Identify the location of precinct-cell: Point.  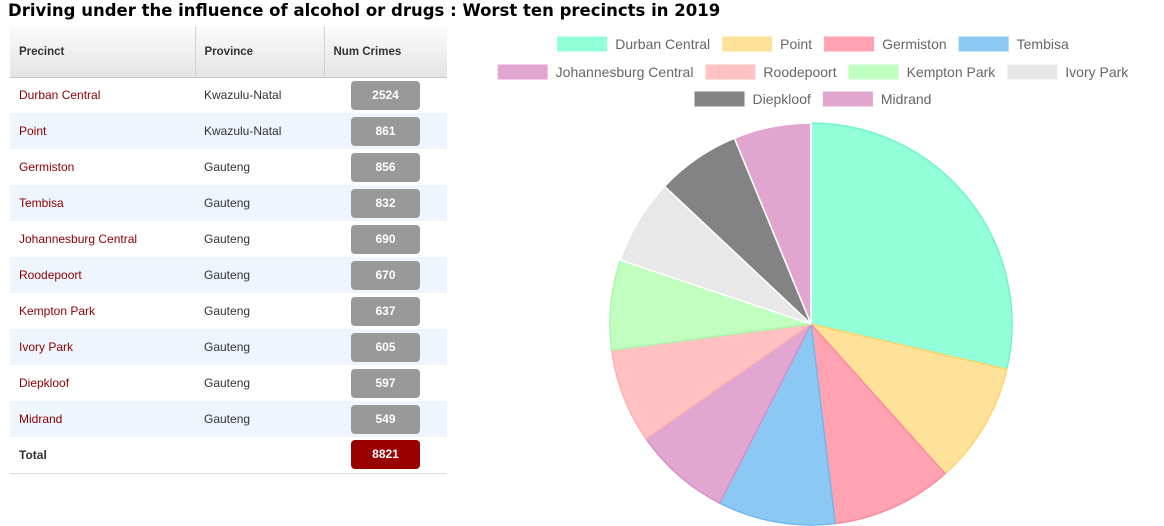
(102, 131).